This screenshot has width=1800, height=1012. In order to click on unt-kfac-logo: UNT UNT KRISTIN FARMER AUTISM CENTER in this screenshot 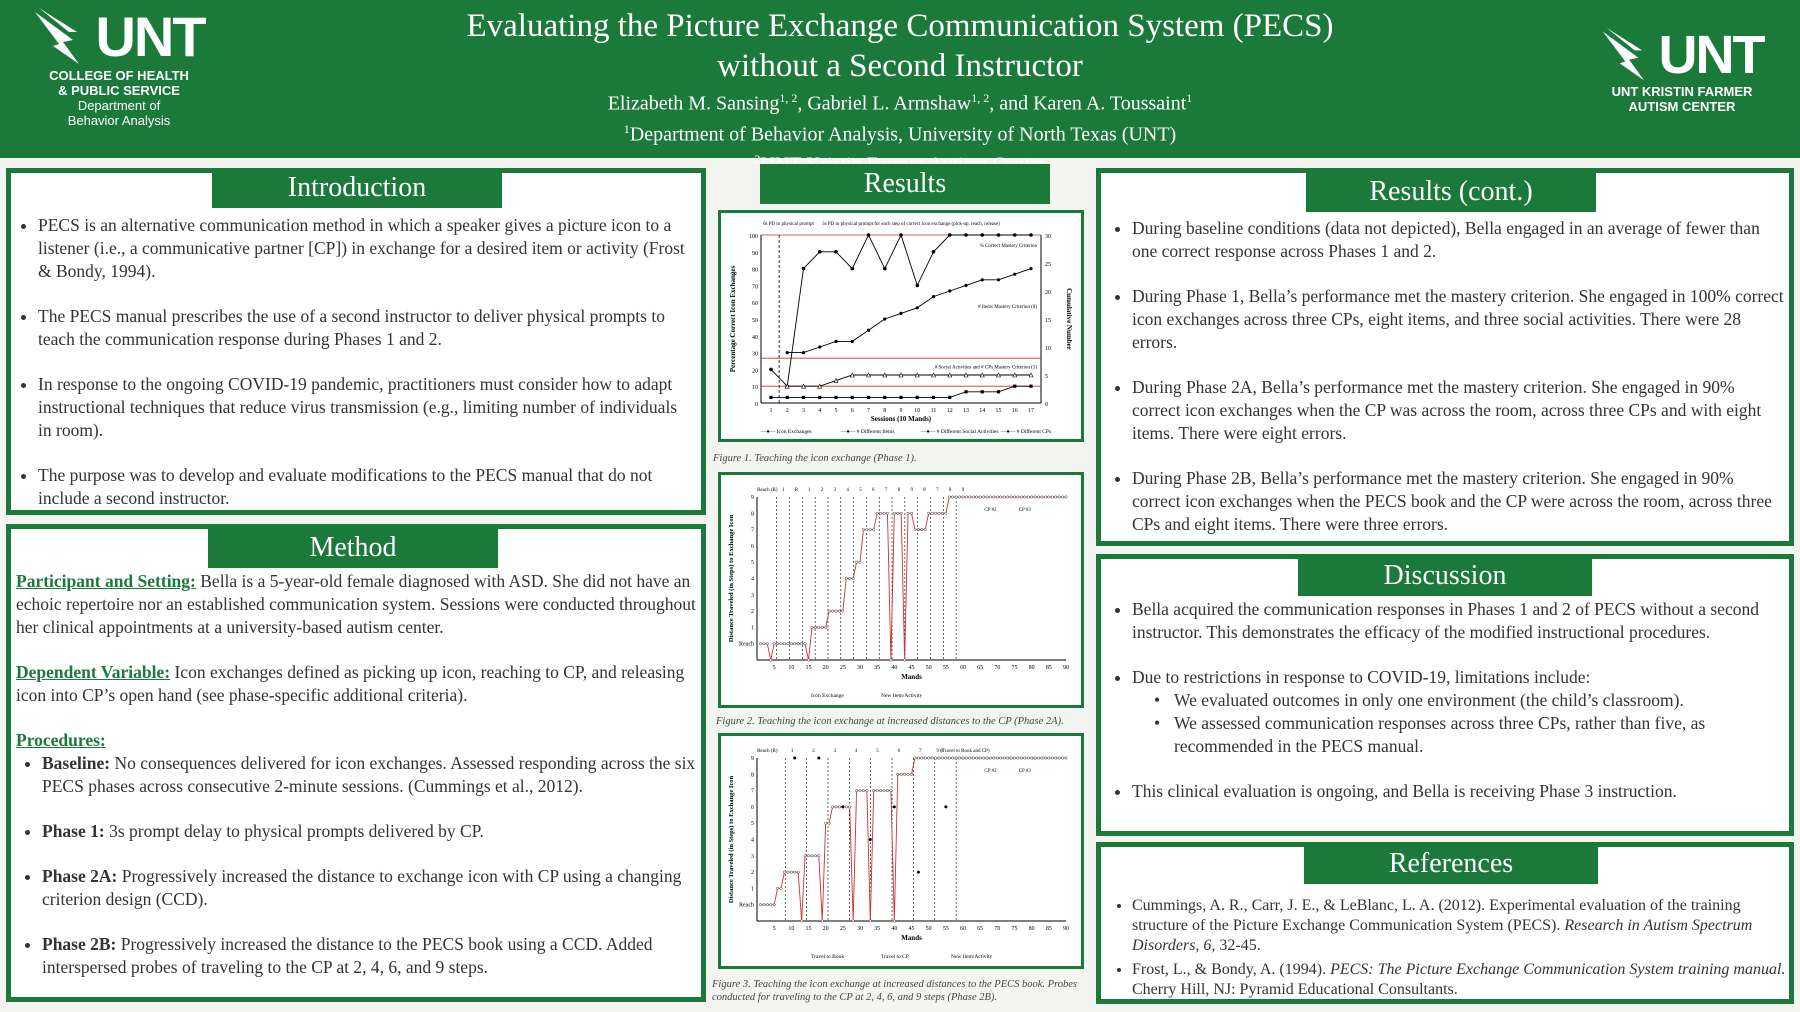, I will do `click(1682, 70)`.